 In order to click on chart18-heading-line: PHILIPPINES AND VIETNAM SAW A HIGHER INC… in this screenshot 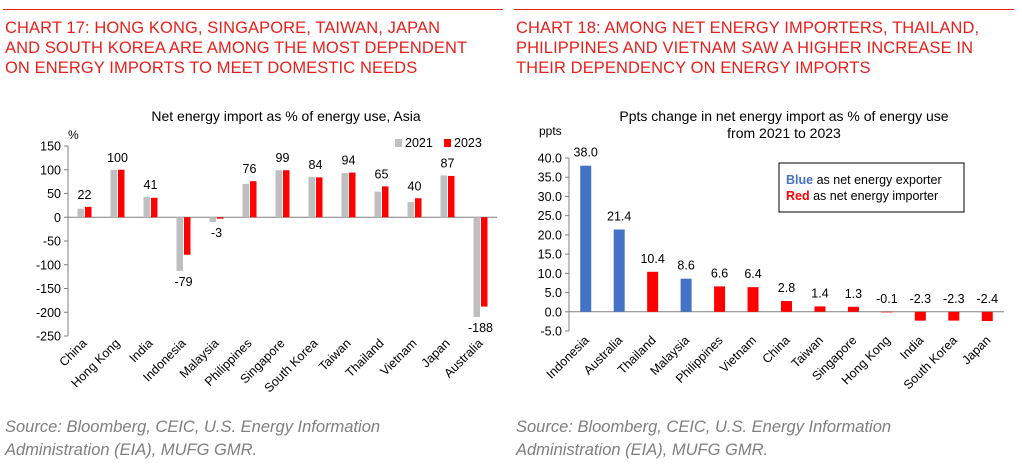, I will do `click(745, 48)`.